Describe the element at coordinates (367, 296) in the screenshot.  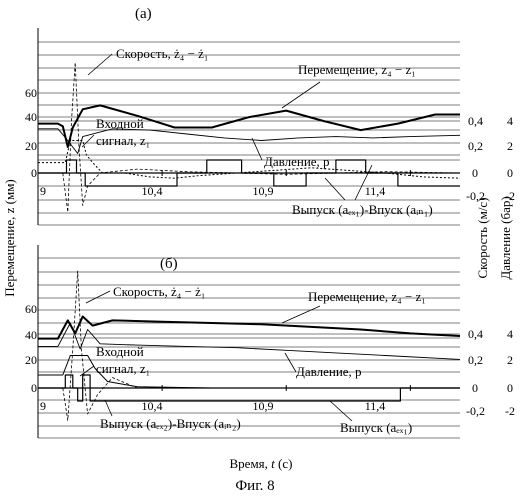
I see `b-annot-displacement: Перемещение, z₄ − z₁` at that location.